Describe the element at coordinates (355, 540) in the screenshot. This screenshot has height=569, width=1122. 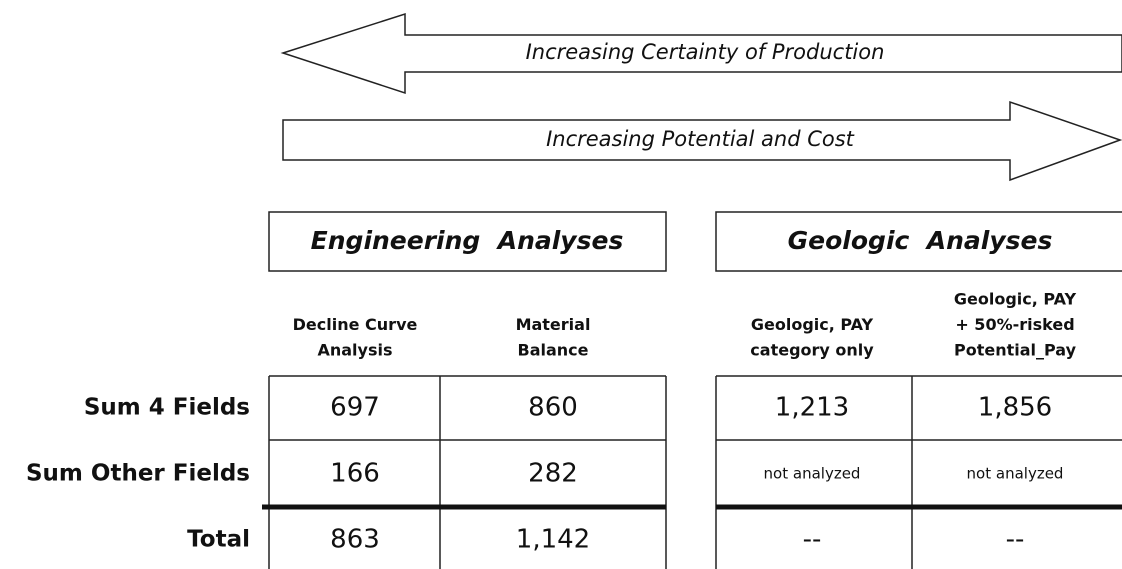
I see `cell: 863` at that location.